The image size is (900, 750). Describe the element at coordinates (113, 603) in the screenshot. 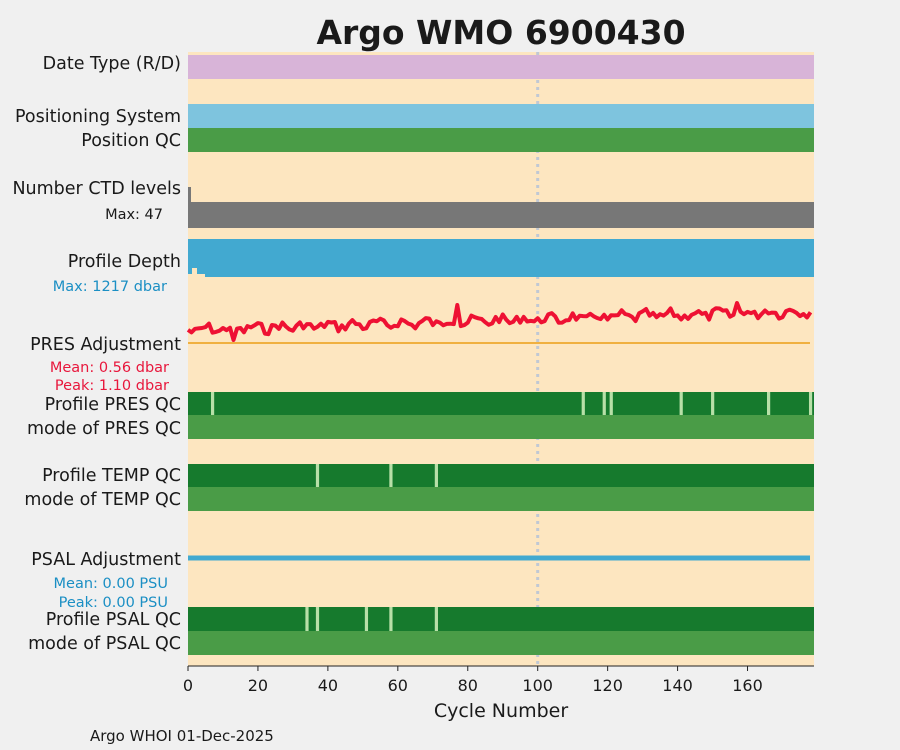

I see `psal-adjustment-peak: Peak: 0.00 PSU` at that location.